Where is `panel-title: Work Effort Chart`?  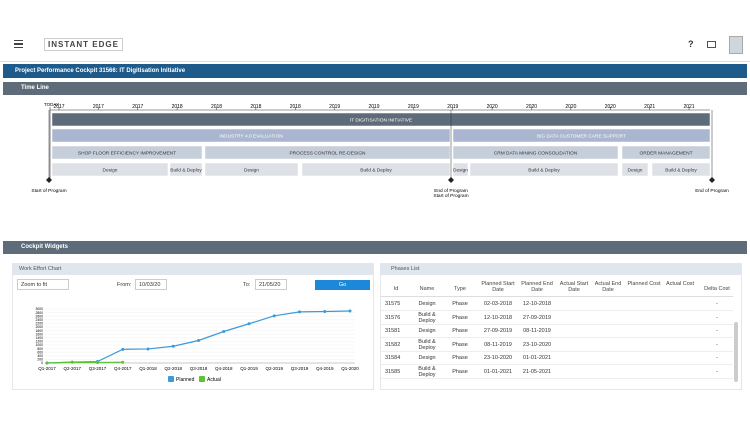 panel-title: Work Effort Chart is located at coordinates (193, 269).